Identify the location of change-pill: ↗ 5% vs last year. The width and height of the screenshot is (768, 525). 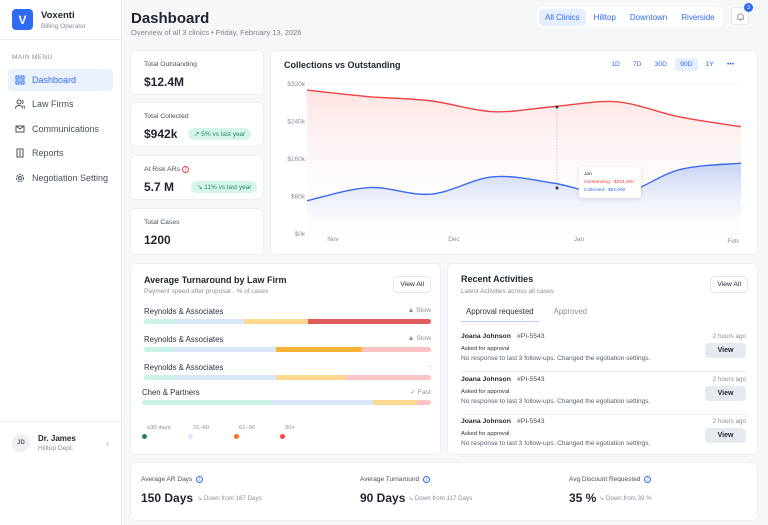
(220, 134).